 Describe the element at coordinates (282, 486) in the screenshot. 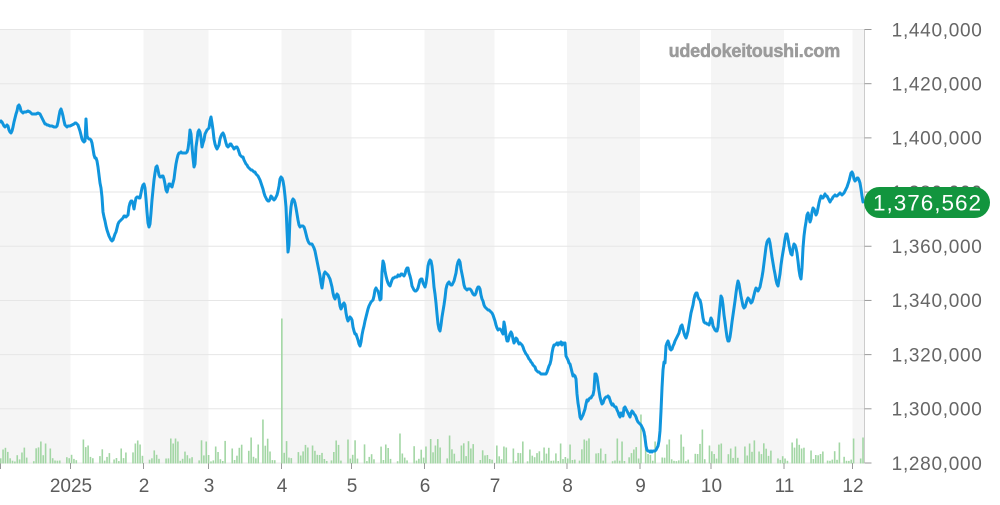

I see `svg-text: 4` at that location.